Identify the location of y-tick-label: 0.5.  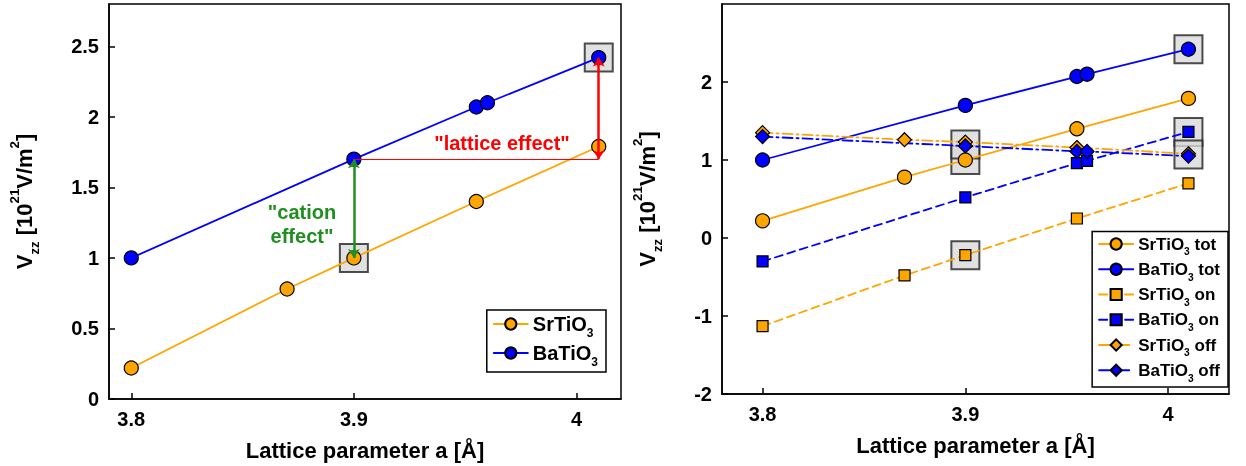
(85, 328).